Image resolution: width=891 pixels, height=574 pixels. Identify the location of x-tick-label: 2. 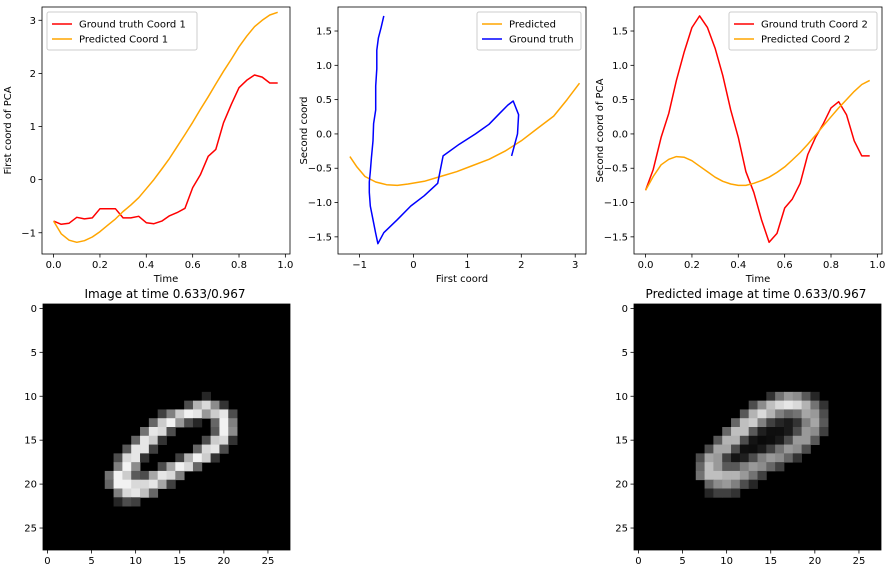
(521, 265).